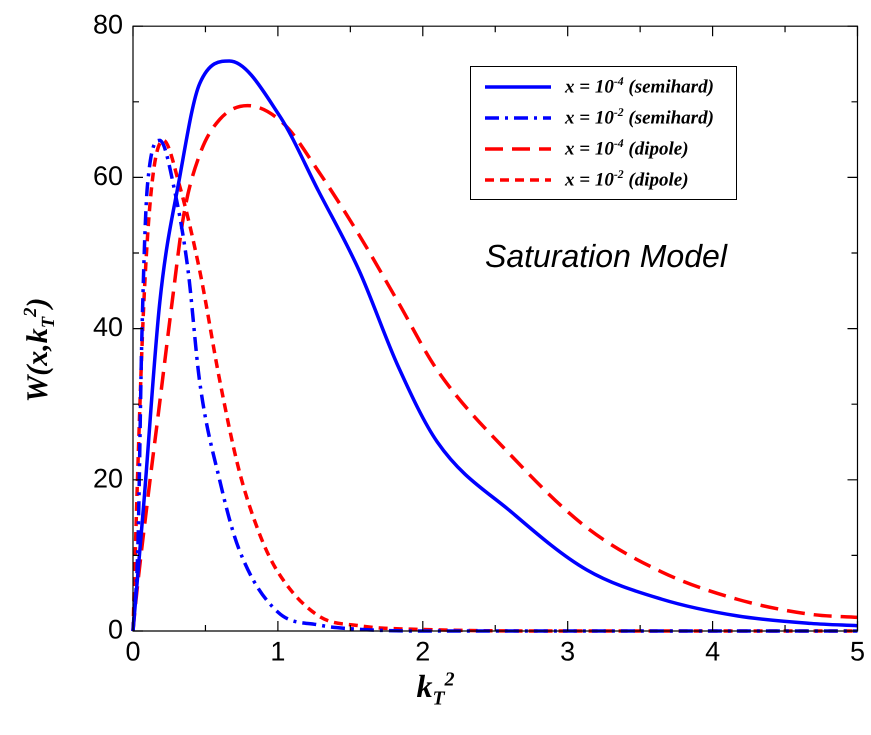 The width and height of the screenshot is (871, 735). What do you see at coordinates (627, 148) in the screenshot?
I see `legend-label: x = 10$^{-4}$ (dipole)` at bounding box center [627, 148].